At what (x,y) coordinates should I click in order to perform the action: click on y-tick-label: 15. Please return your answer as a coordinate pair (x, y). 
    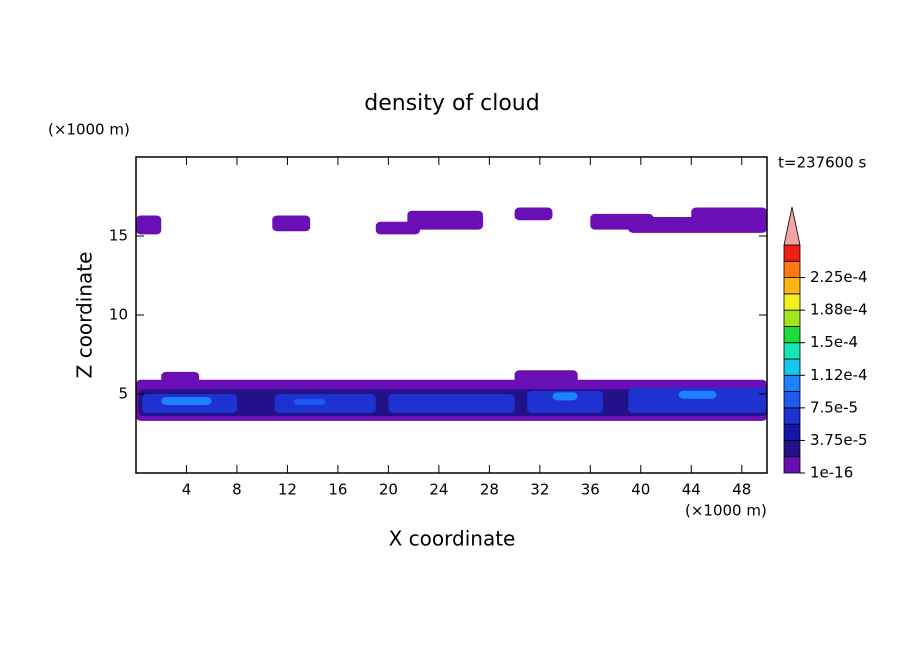
    Looking at the image, I should click on (118, 236).